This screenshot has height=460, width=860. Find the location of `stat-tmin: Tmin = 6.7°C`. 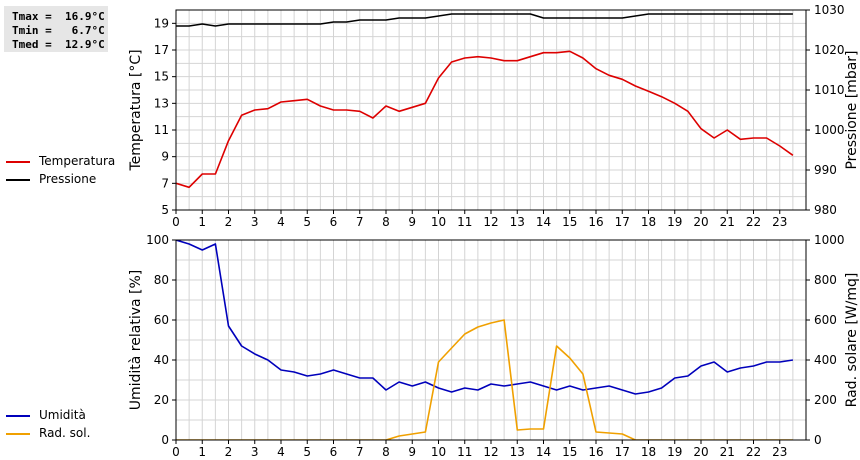

stat-tmin: Tmin = 6.7°C is located at coordinates (58, 30).